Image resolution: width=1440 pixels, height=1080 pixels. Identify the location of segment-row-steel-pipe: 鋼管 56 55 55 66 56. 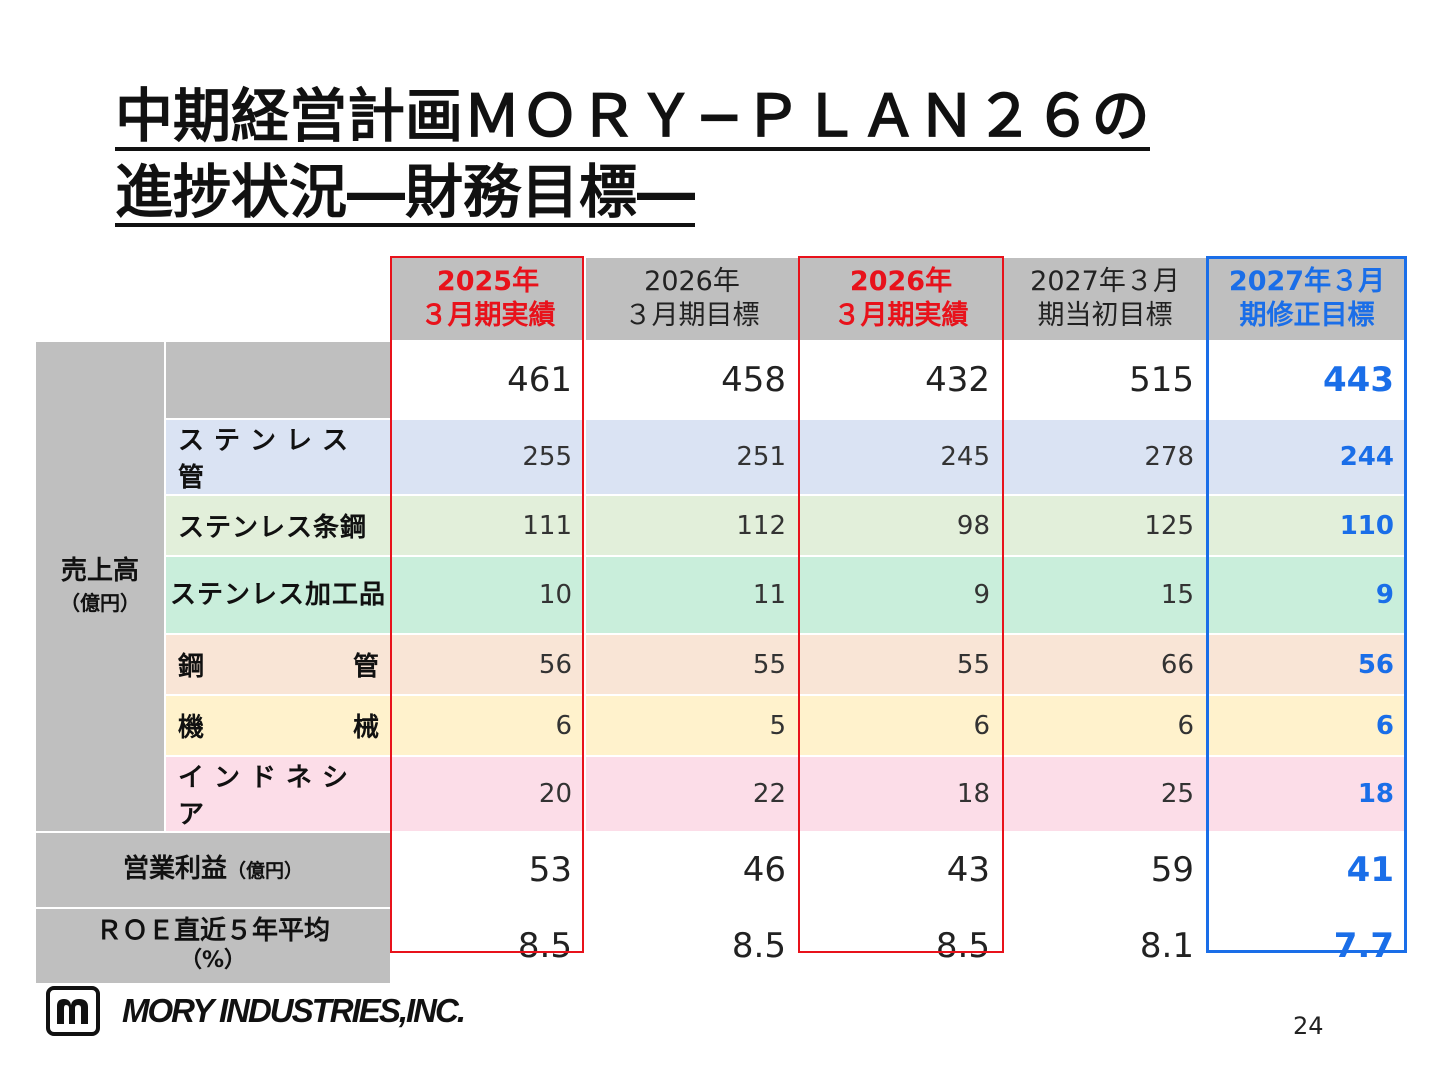
(721, 664).